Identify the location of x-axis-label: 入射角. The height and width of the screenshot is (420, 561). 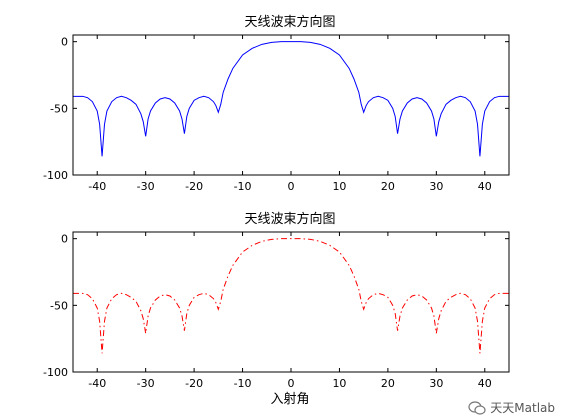
(289, 399).